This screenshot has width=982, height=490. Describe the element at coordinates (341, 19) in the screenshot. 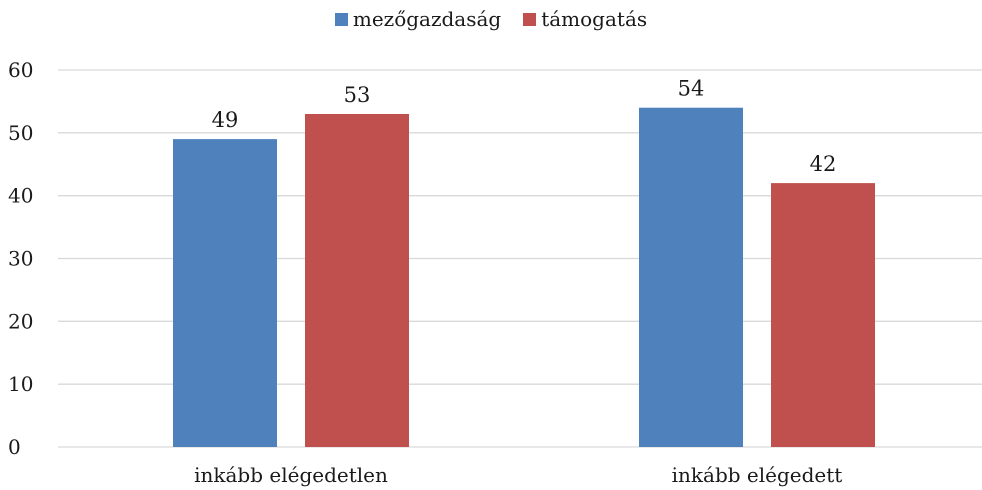

I see `legend-swatch-mezogazdasag` at that location.